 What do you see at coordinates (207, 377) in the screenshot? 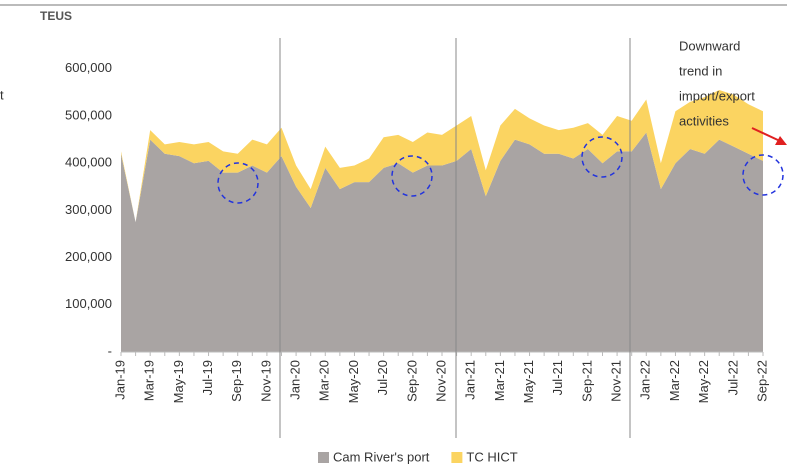
I see `x-tick-label: Jul-19` at bounding box center [207, 377].